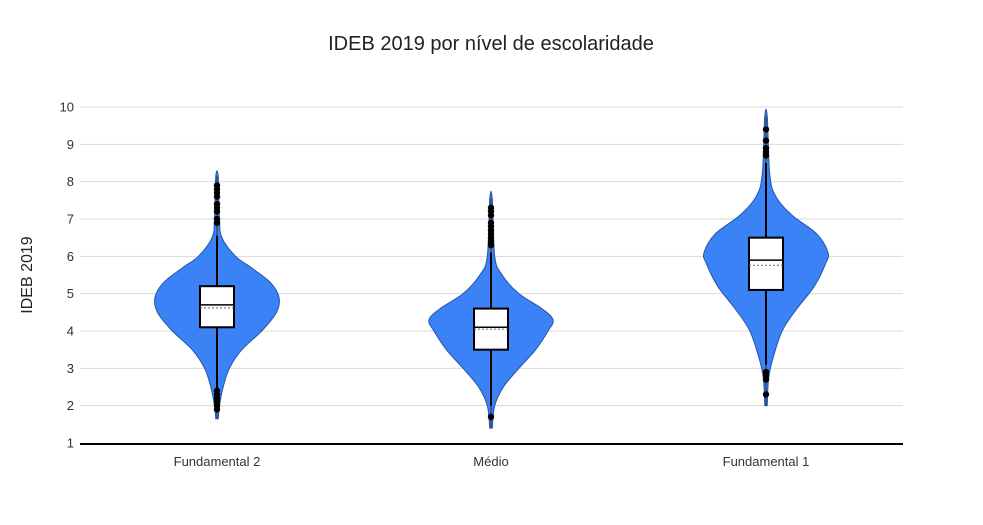  I want to click on y-tick-label: 9, so click(70, 144).